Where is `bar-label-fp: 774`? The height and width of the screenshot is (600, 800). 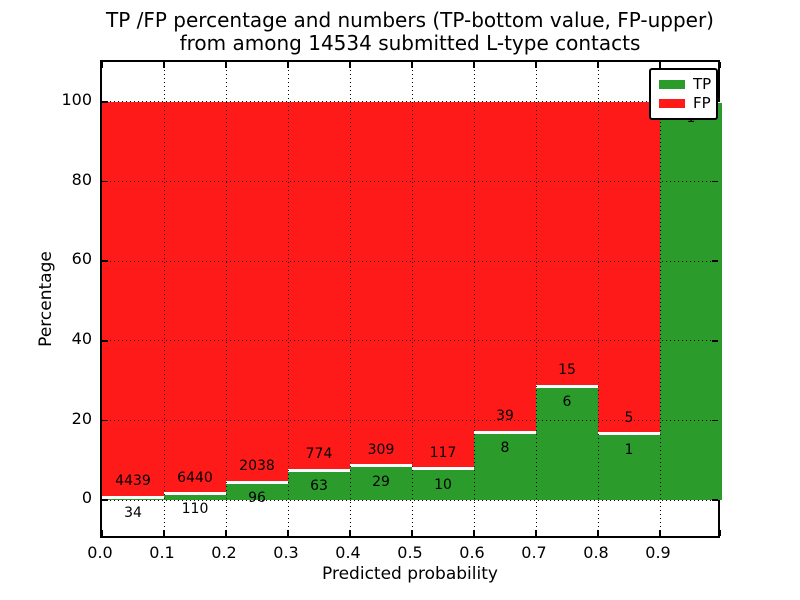 bar-label-fp: 774 is located at coordinates (319, 454).